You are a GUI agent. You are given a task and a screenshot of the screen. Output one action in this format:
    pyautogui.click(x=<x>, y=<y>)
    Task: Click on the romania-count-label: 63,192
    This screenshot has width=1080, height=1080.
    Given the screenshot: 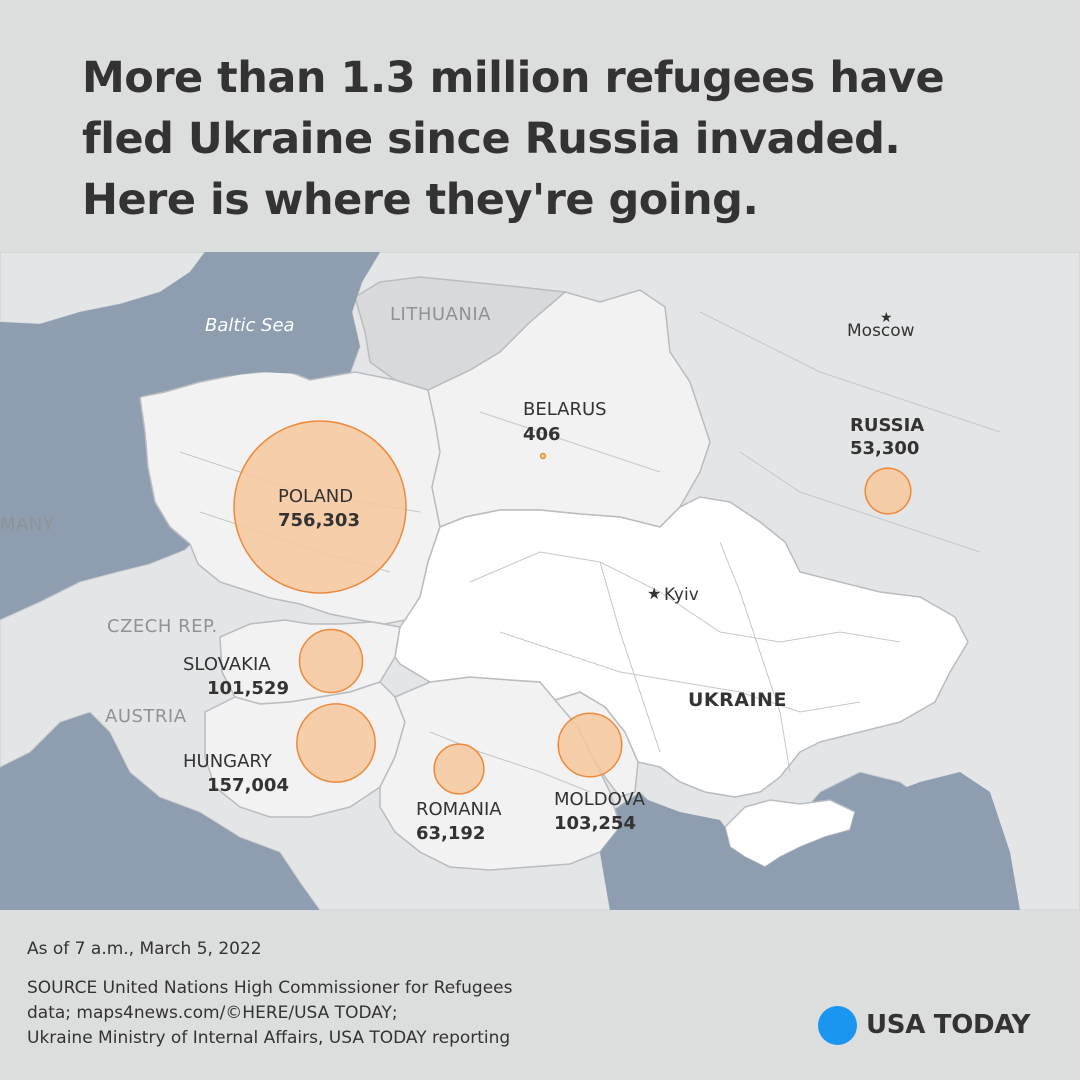 What is the action you would take?
    pyautogui.click(x=450, y=833)
    